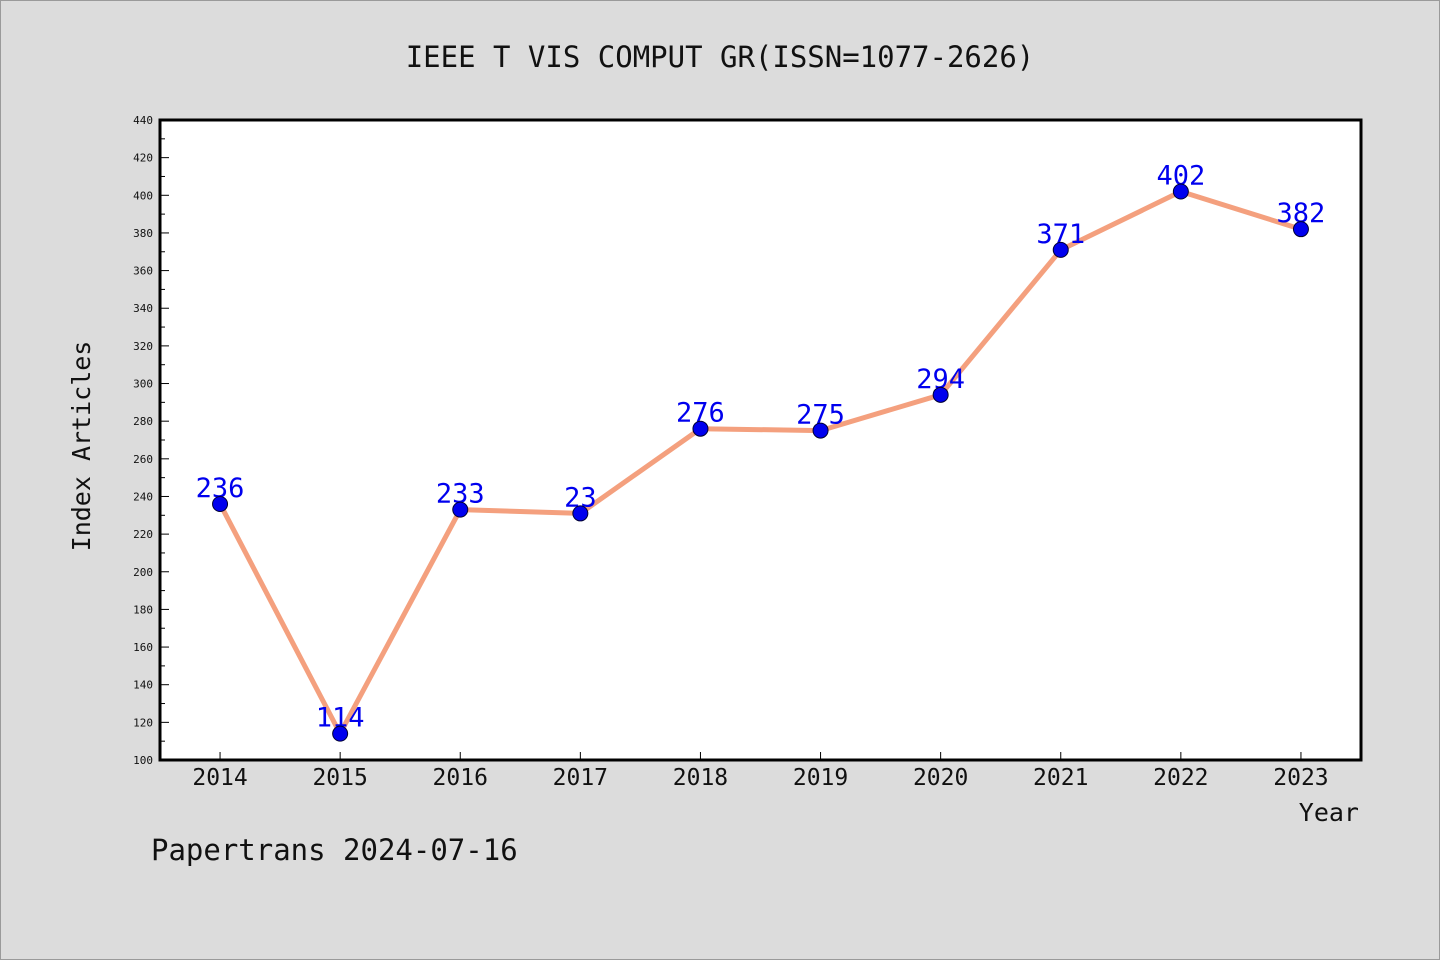 The width and height of the screenshot is (1440, 963). What do you see at coordinates (143, 760) in the screenshot?
I see `y-tick-label: 100` at bounding box center [143, 760].